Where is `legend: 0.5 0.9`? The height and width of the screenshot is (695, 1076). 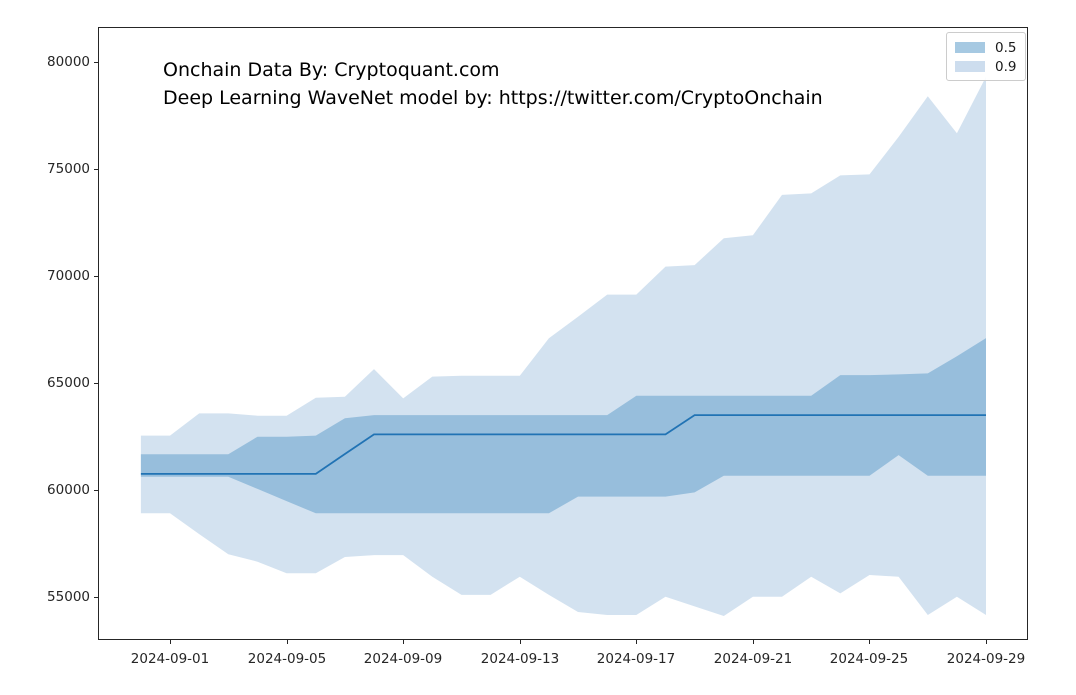 legend: 0.5 0.9 is located at coordinates (986, 56).